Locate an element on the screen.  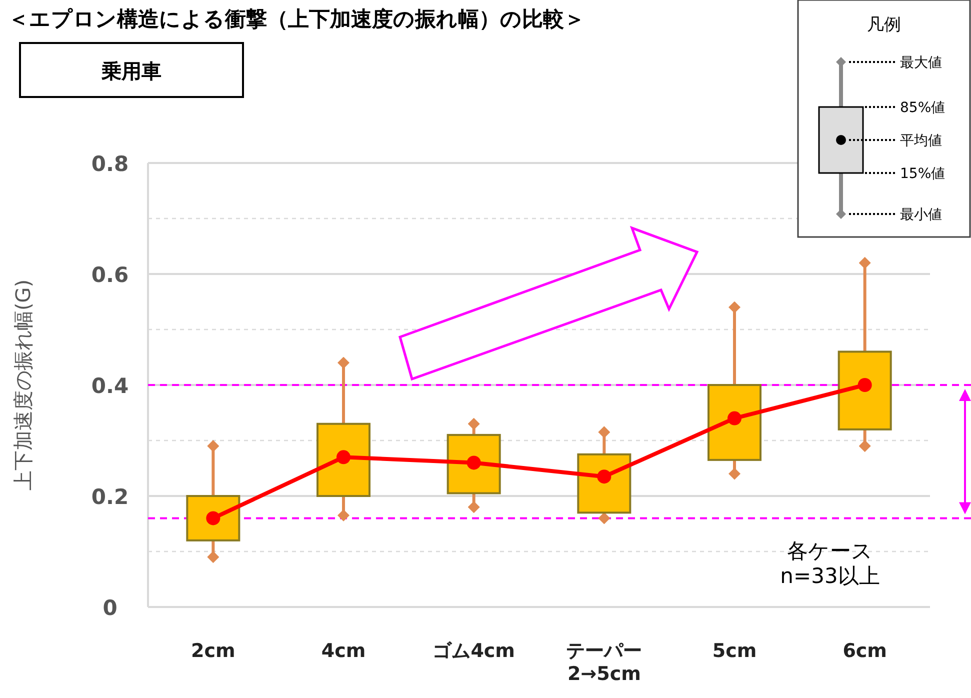
annotation: 各ケース n=33以上 is located at coordinates (830, 563).